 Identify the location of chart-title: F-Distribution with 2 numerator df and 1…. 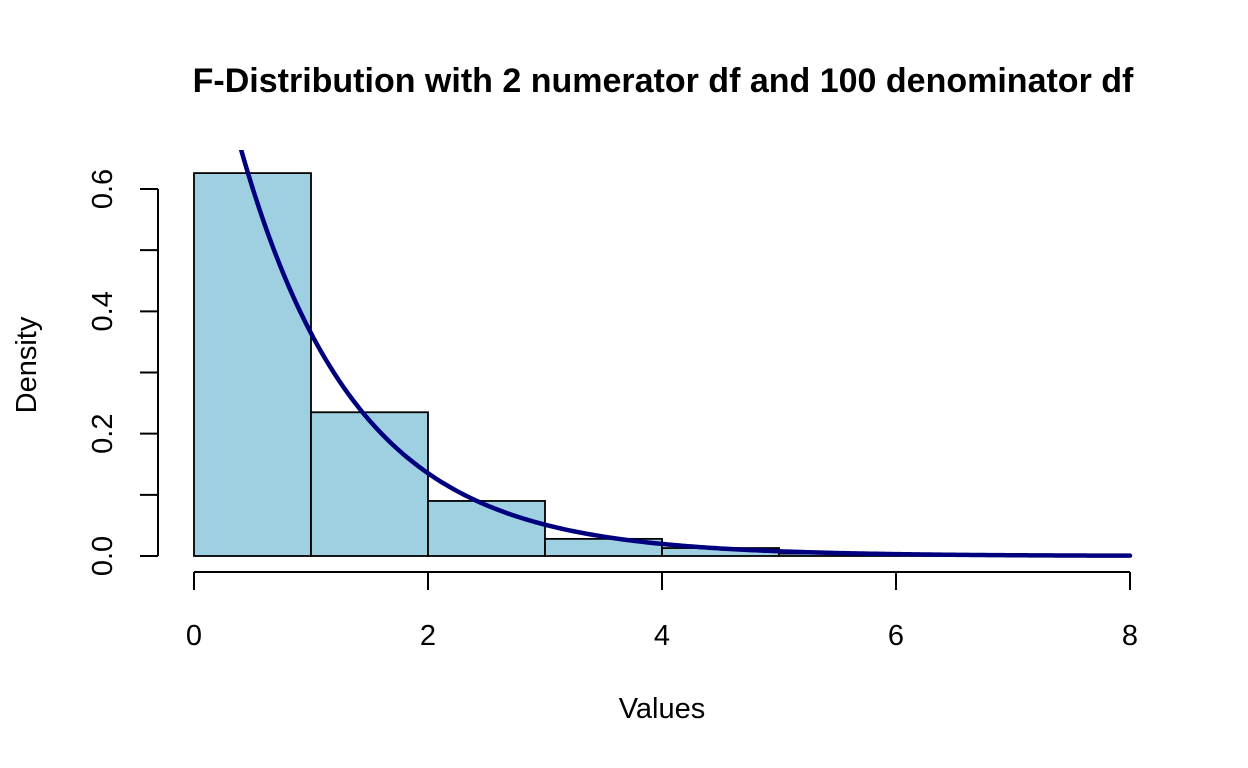
(663, 81).